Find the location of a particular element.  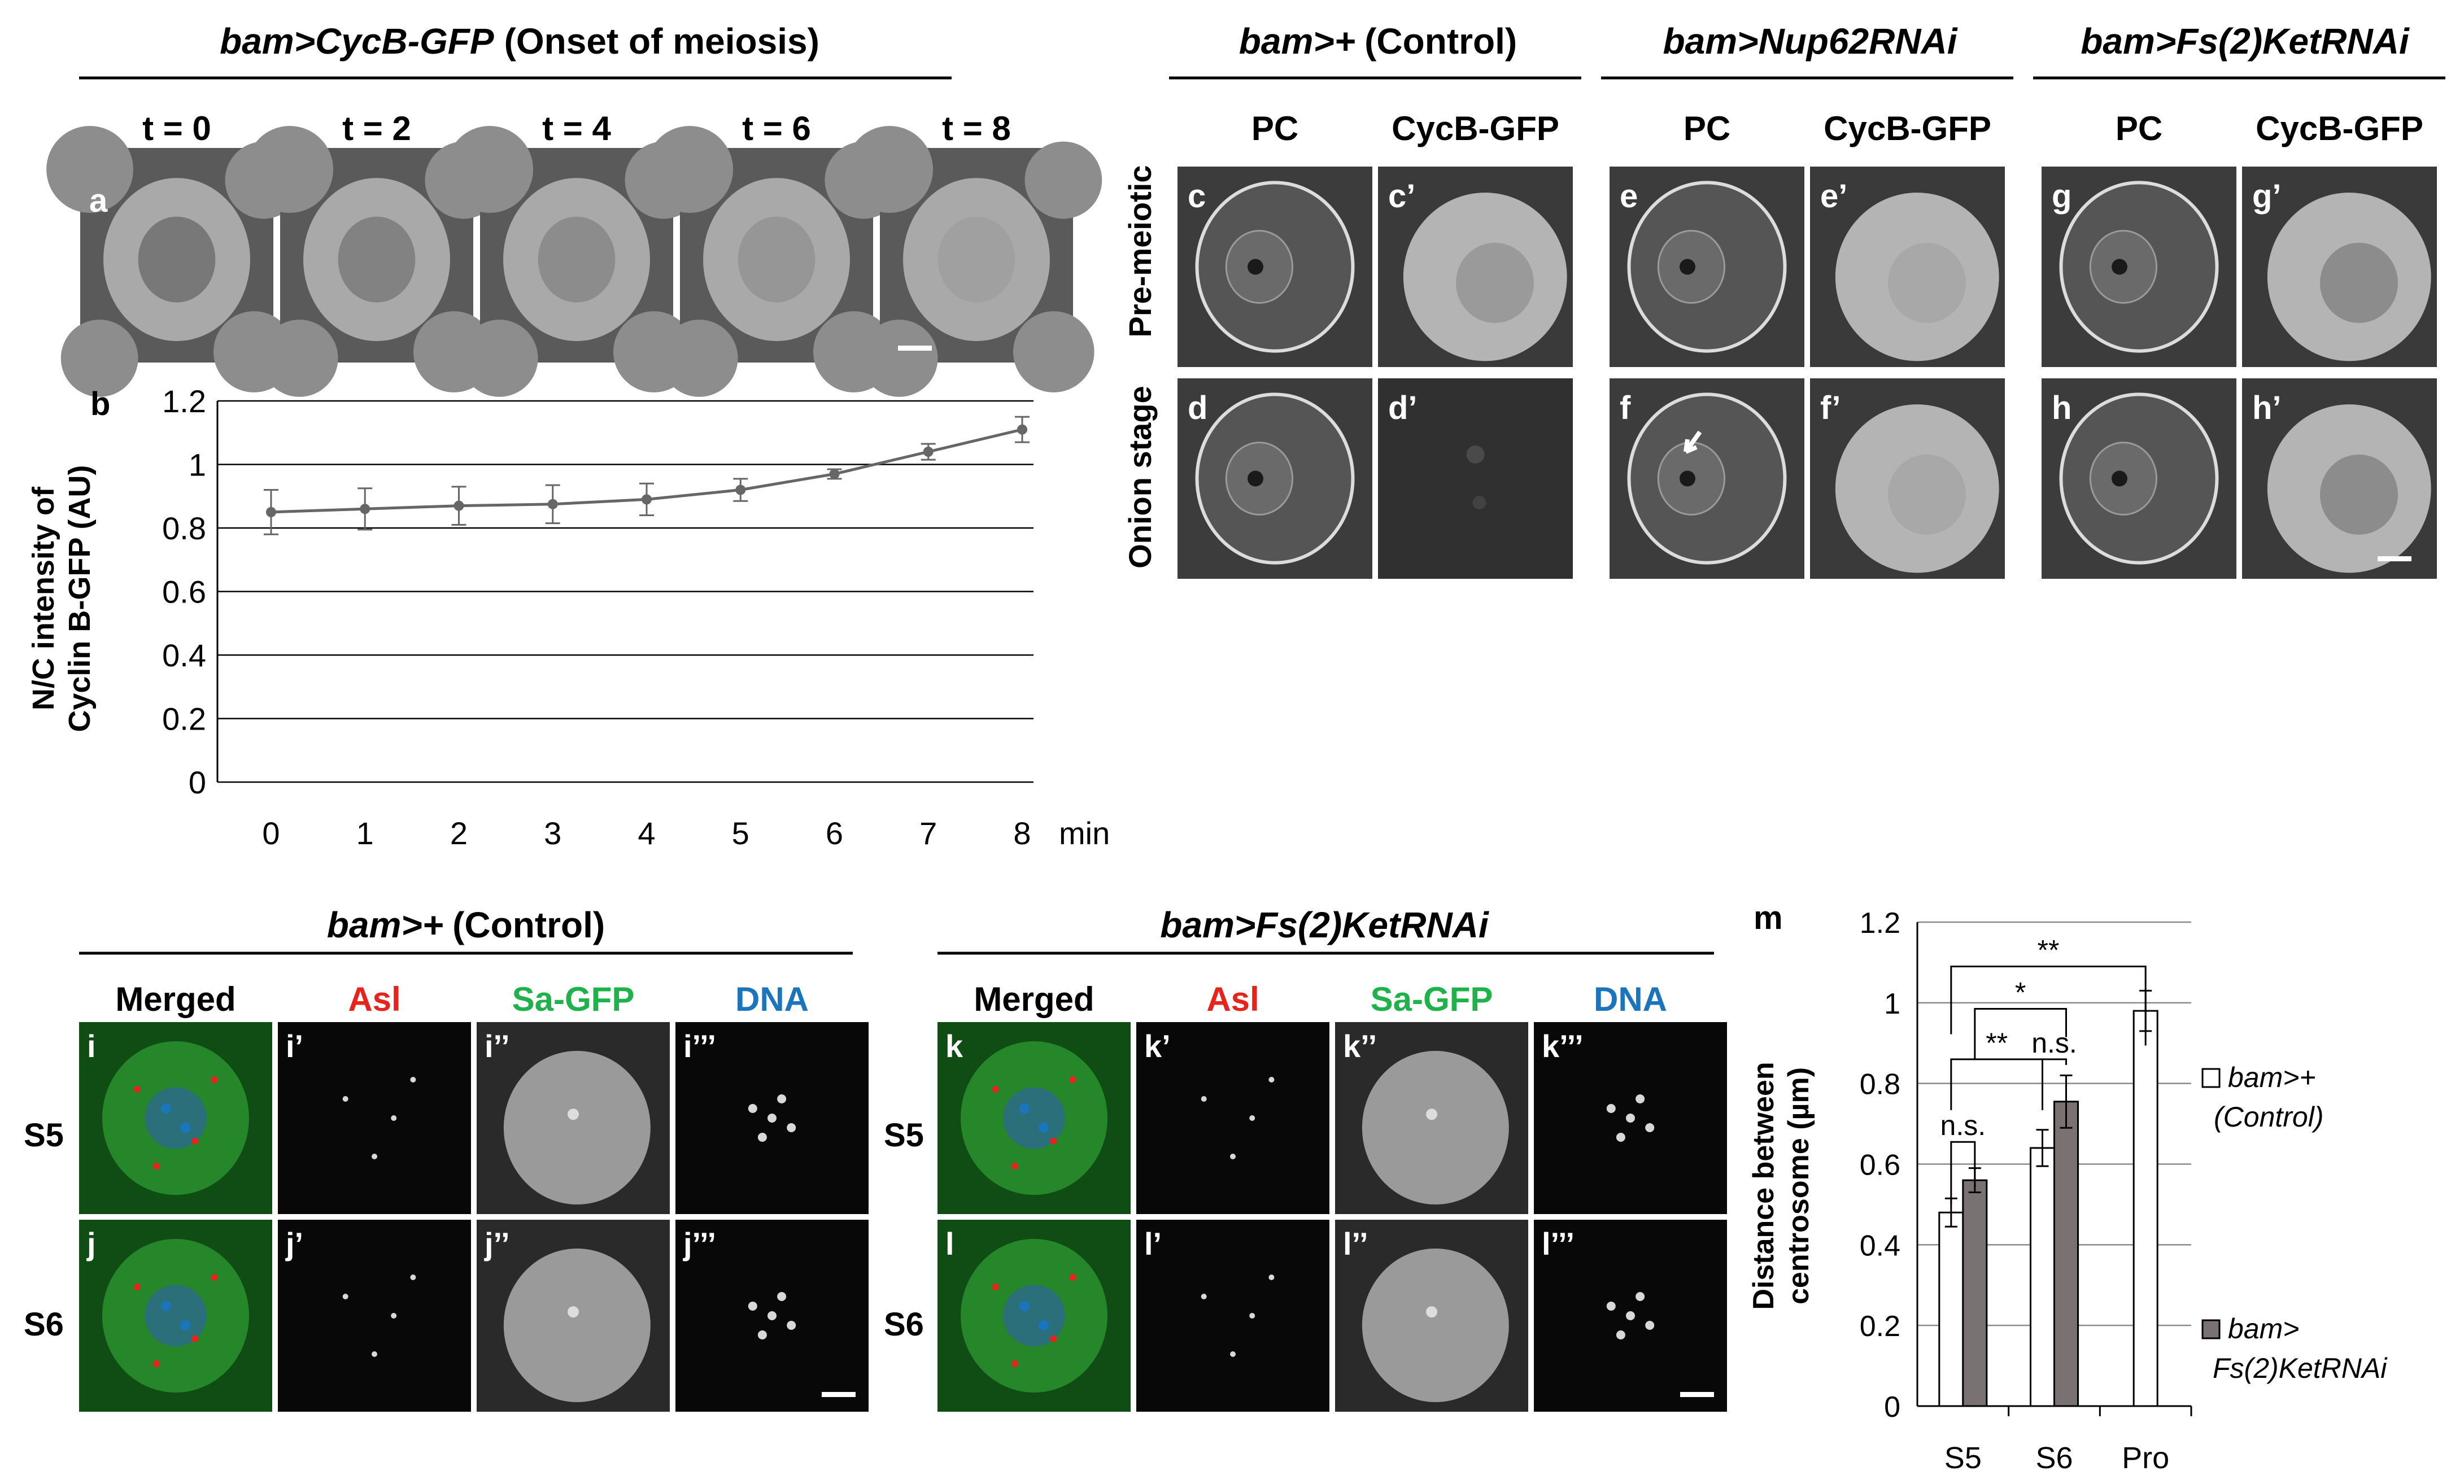

chart-m-legend: bam>+ (Control) bam> Fs(2)KetRNAi is located at coordinates (2294, 1223).